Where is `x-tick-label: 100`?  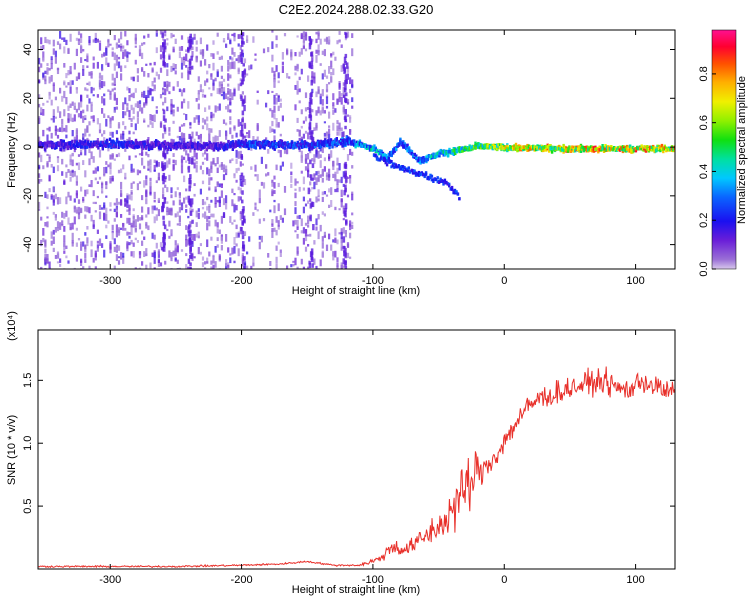
x-tick-label: 100 is located at coordinates (635, 281).